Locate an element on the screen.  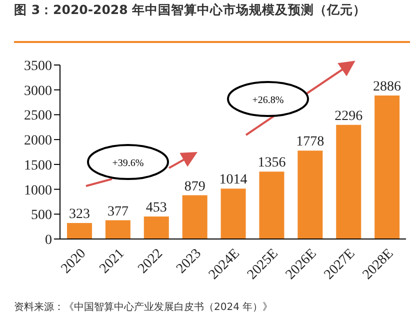
annotation: +39.6% is located at coordinates (128, 163).